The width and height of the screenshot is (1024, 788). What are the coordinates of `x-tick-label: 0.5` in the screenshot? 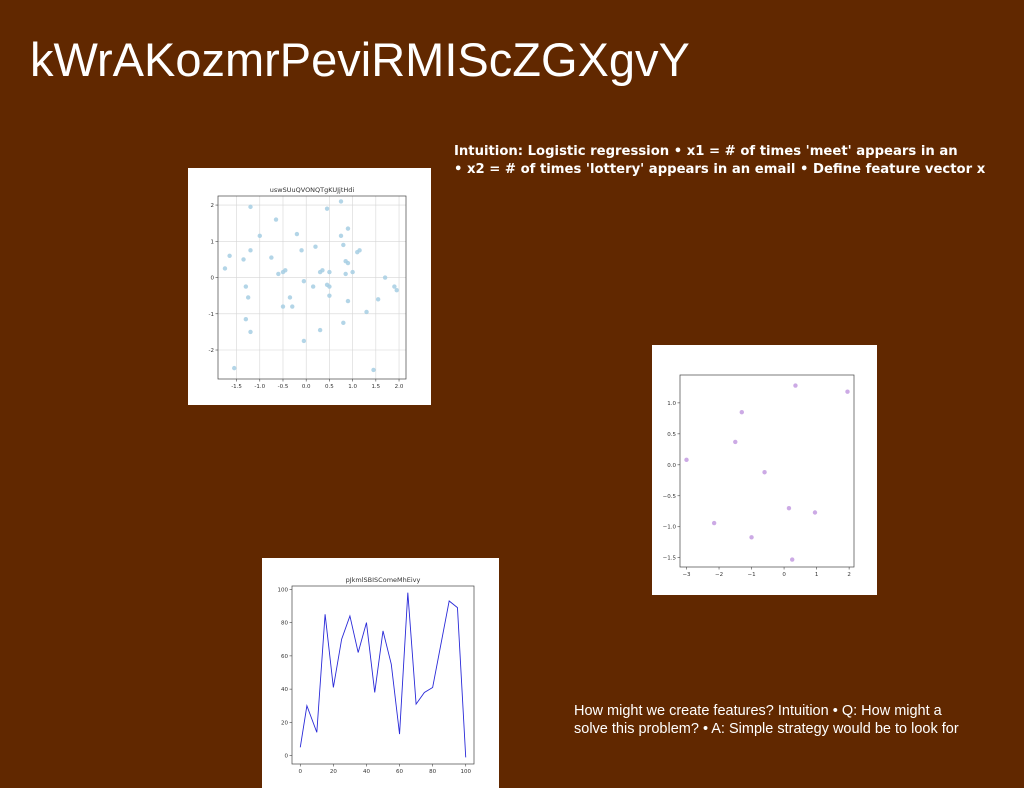 It's located at (329, 387).